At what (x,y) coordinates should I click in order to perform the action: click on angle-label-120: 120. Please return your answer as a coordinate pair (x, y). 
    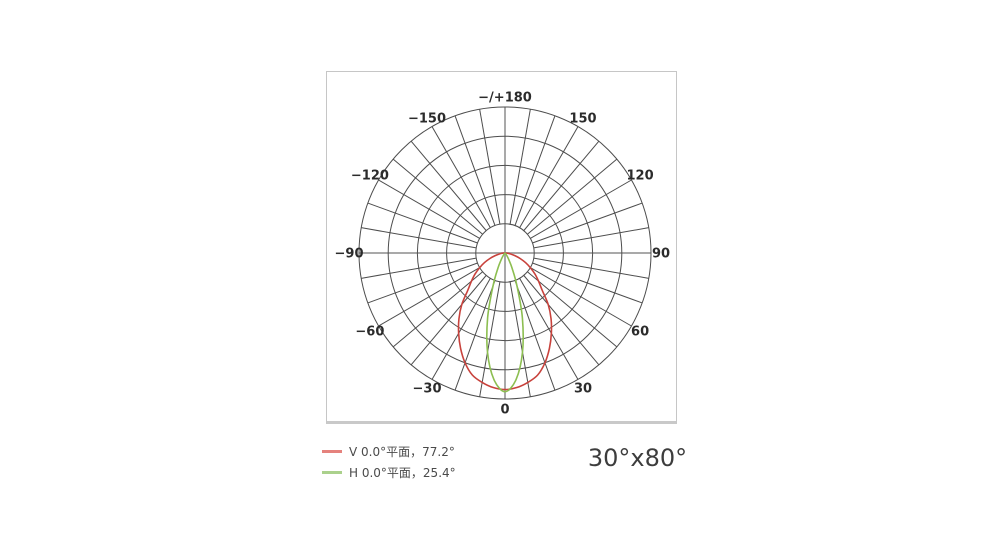
    Looking at the image, I should click on (640, 176).